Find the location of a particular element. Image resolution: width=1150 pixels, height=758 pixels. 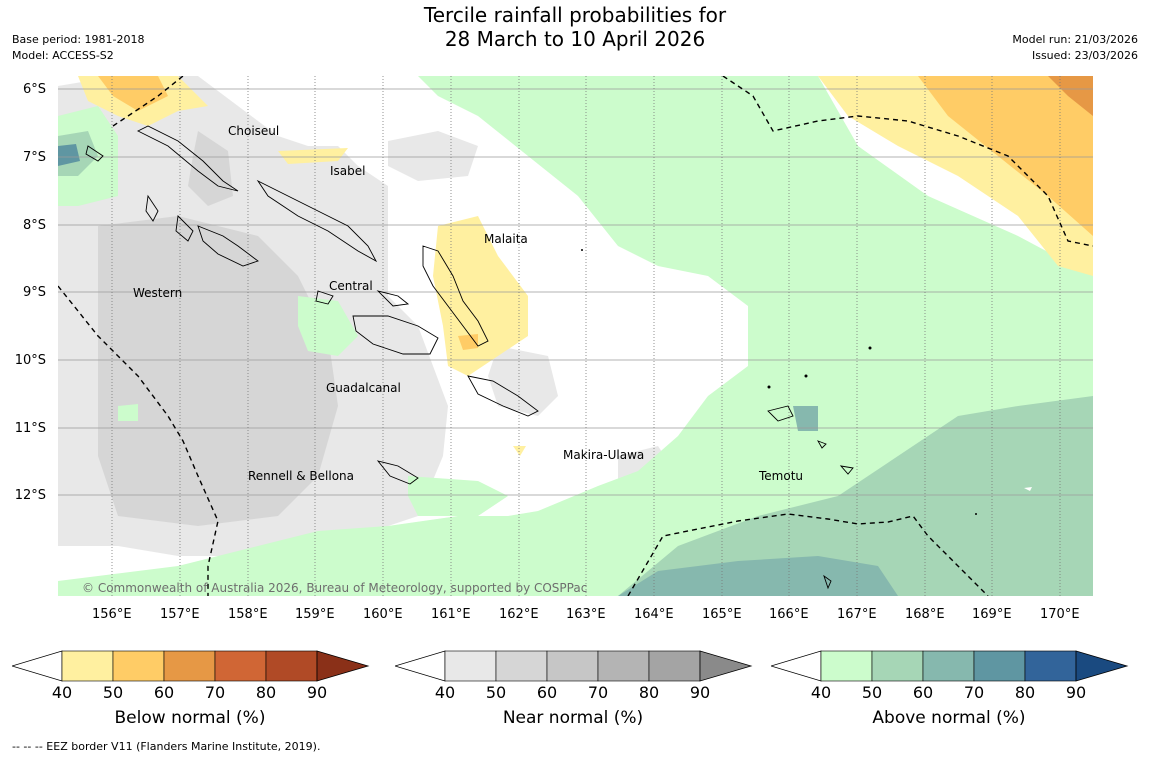

colorbar-near-normal: 40 50 60 70 80 90 Near normal (%) is located at coordinates (574, 695).